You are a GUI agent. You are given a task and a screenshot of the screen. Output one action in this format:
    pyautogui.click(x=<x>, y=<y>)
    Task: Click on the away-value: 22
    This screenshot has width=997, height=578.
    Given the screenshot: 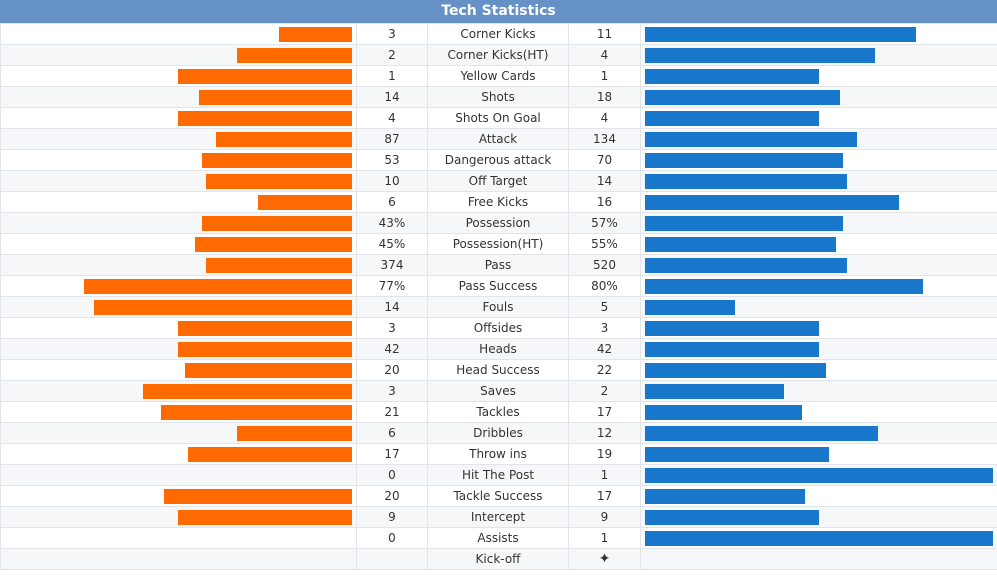 What is the action you would take?
    pyautogui.click(x=604, y=370)
    